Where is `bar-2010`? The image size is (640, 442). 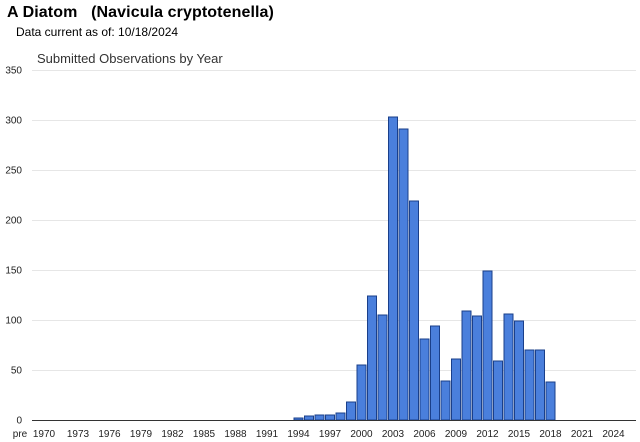
bar-2010 is located at coordinates (466, 365).